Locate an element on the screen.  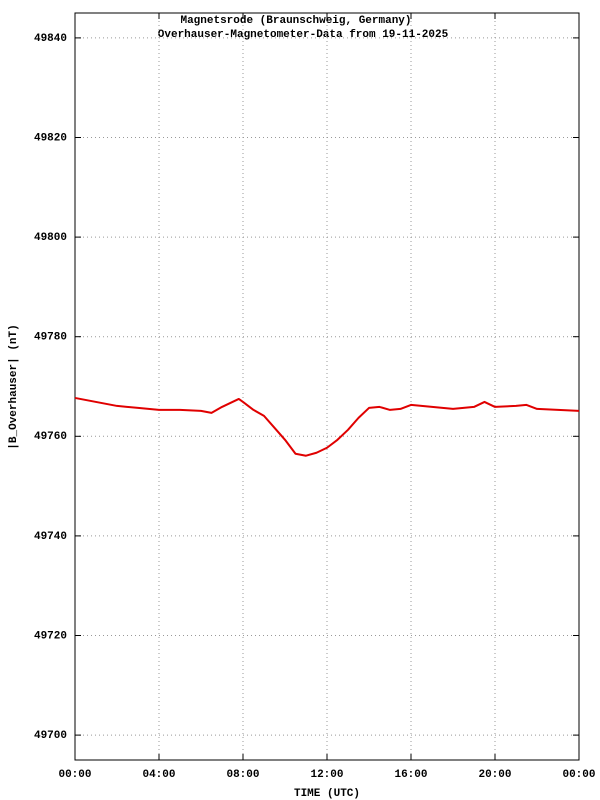
x-axis-label: TIME (UTC) is located at coordinates (327, 794).